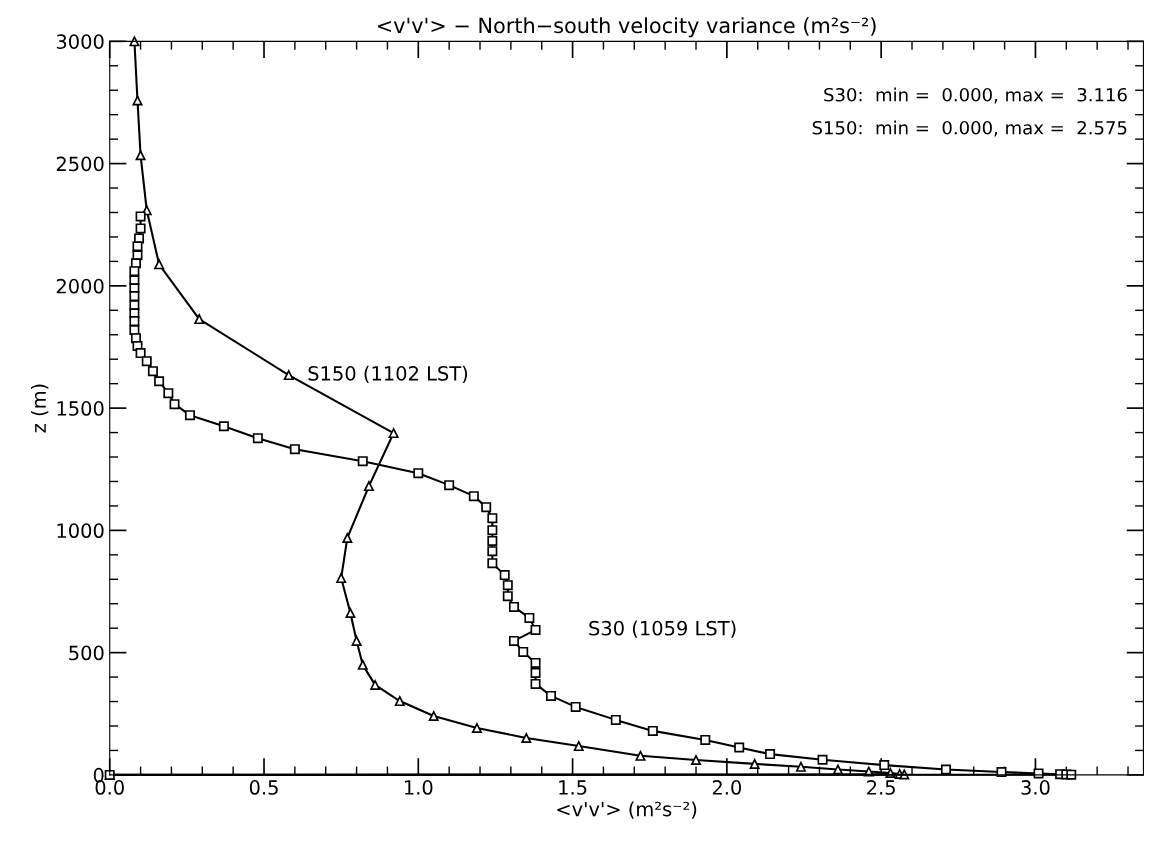 This screenshot has width=1155, height=861. What do you see at coordinates (80, 41) in the screenshot?
I see `y-tick-label: 3000` at bounding box center [80, 41].